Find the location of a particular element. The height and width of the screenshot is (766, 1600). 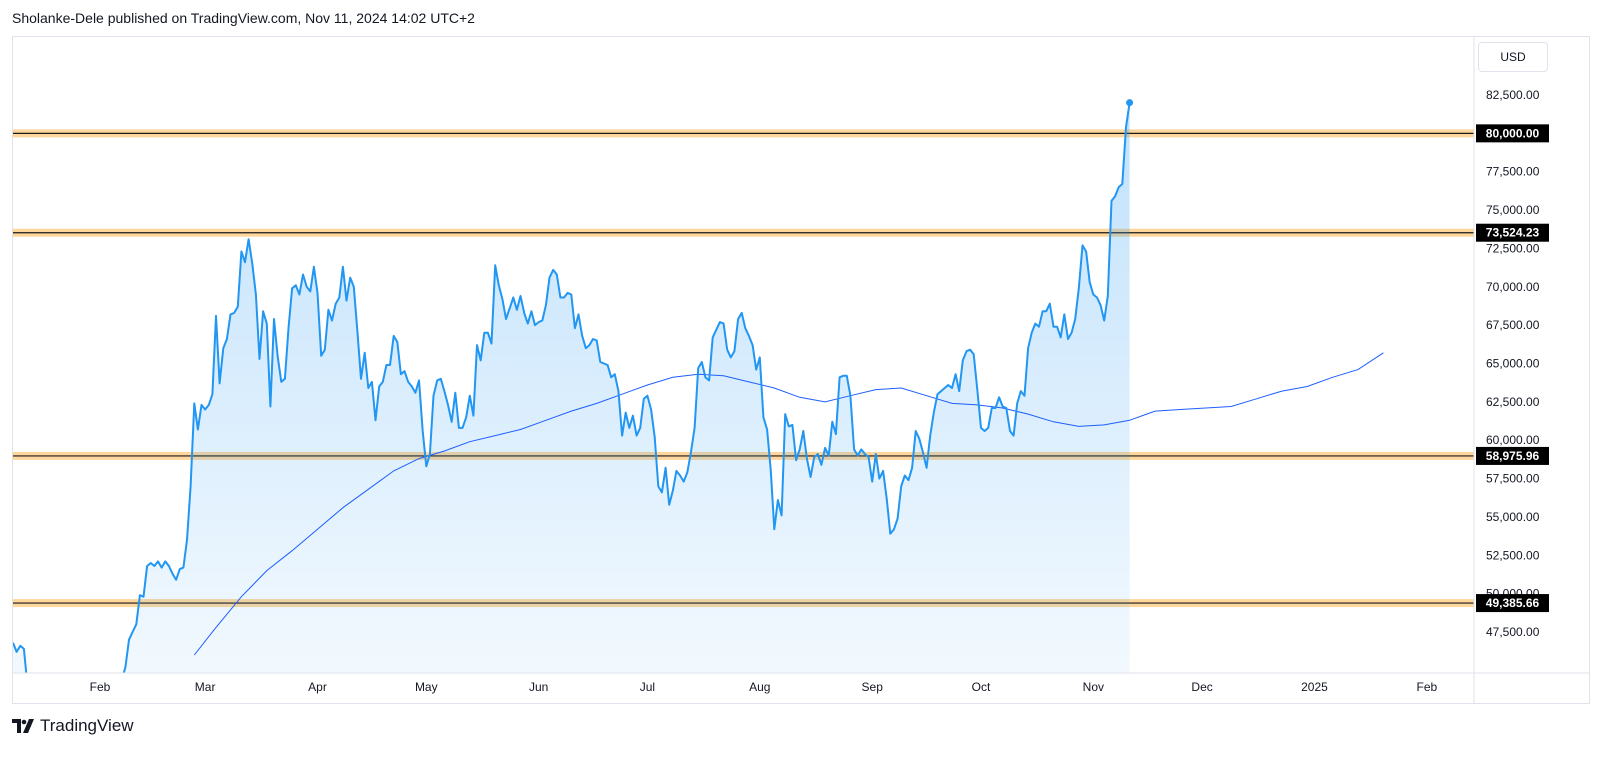

y-tick-label: 67,500.00 is located at coordinates (1513, 325).